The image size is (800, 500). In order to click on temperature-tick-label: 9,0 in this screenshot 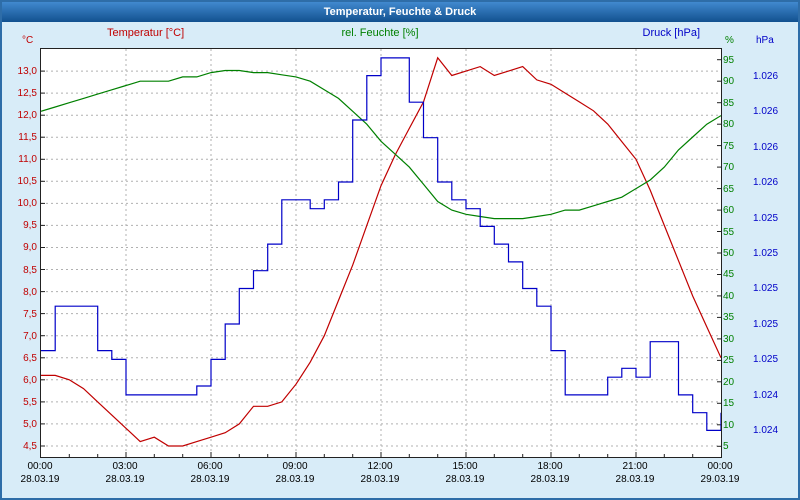, I will do `click(30, 247)`.